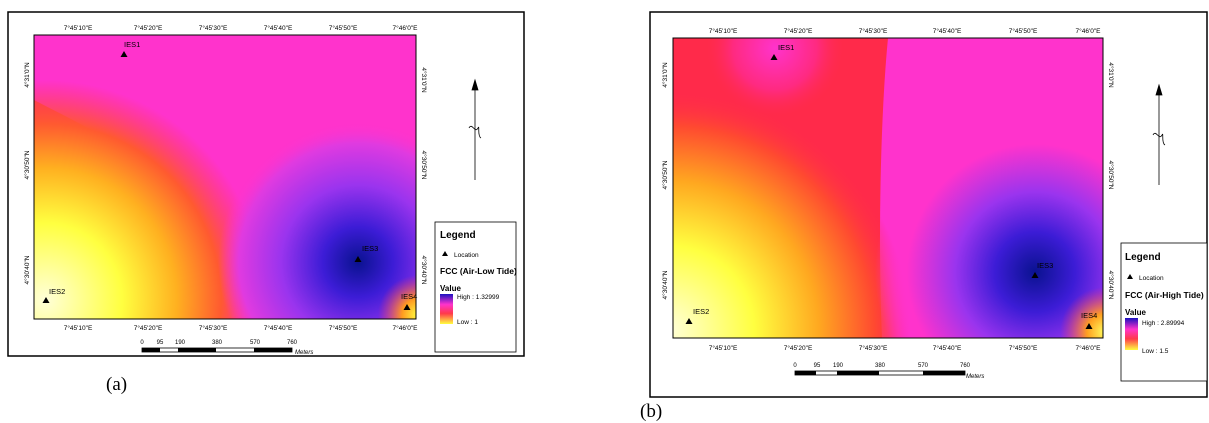  Describe the element at coordinates (1163, 323) in the screenshot. I see `legend-high-label: High : 2.89994` at that location.